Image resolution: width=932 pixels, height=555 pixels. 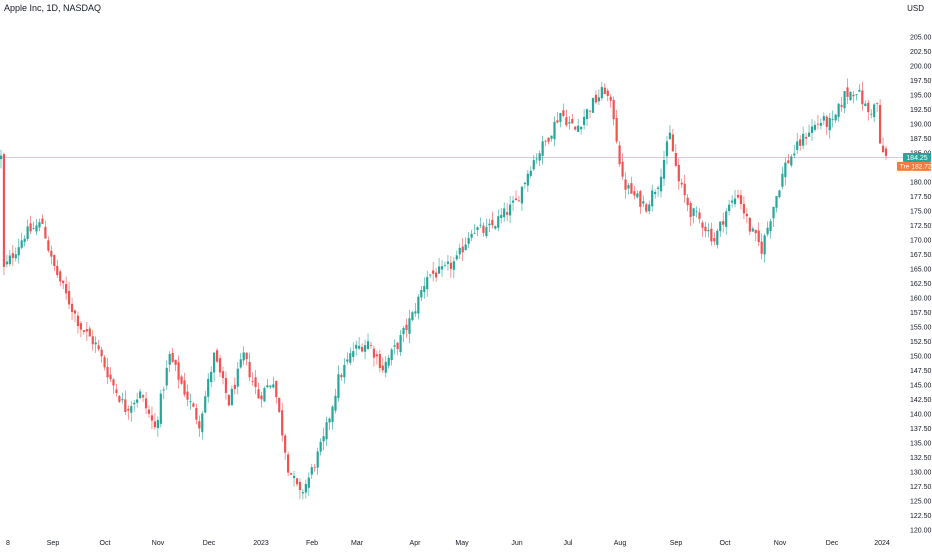 What do you see at coordinates (905, 167) in the screenshot?
I see `prev-close-label: Tre` at bounding box center [905, 167].